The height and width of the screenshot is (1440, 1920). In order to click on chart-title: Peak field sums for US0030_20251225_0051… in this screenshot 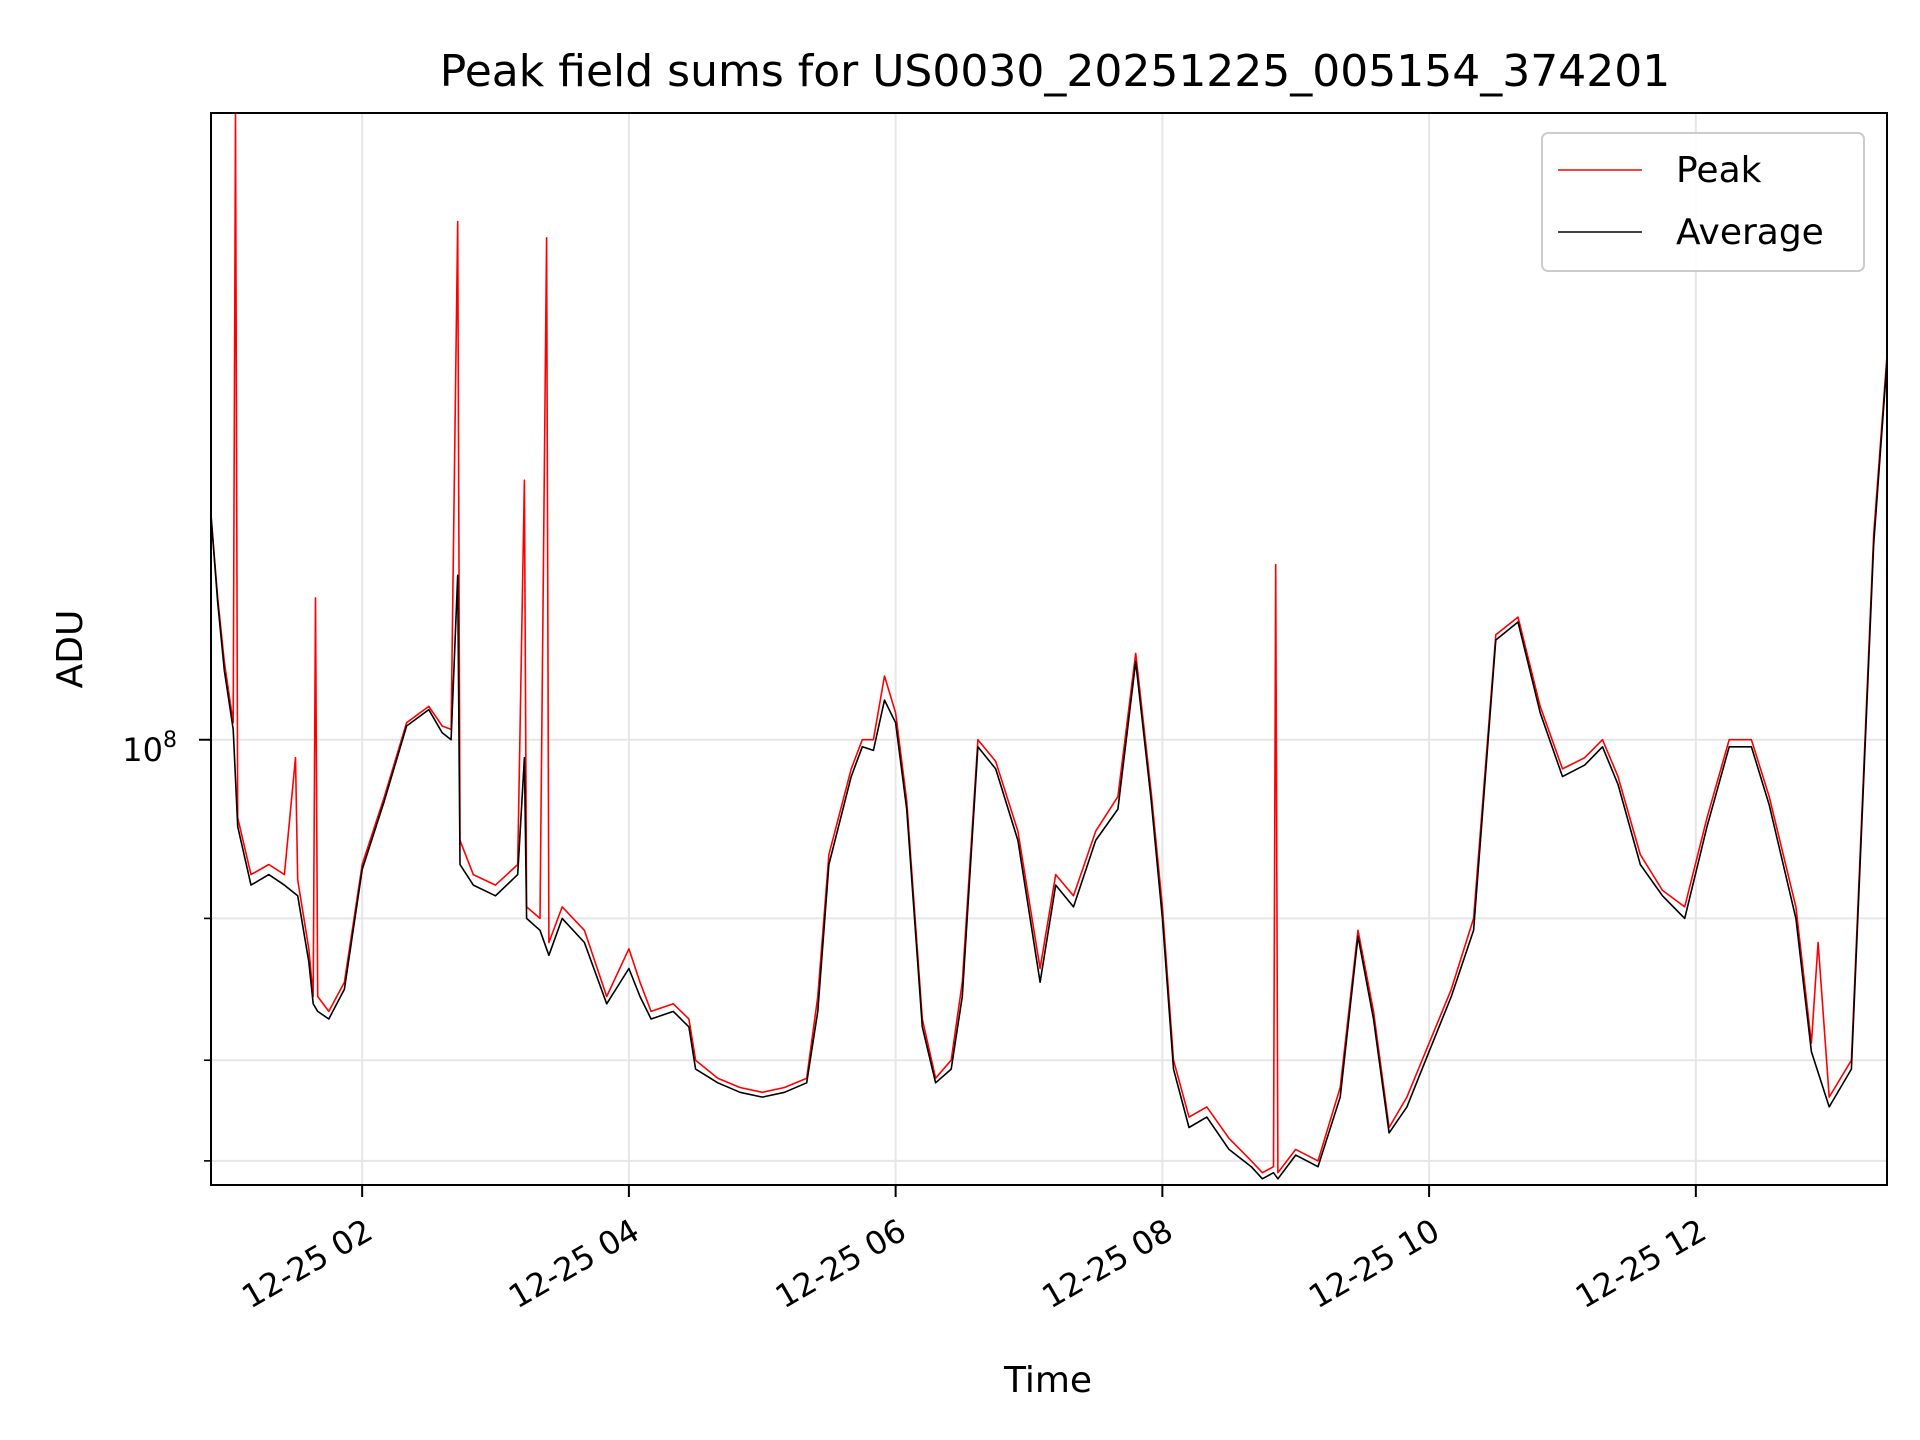, I will do `click(1055, 71)`.